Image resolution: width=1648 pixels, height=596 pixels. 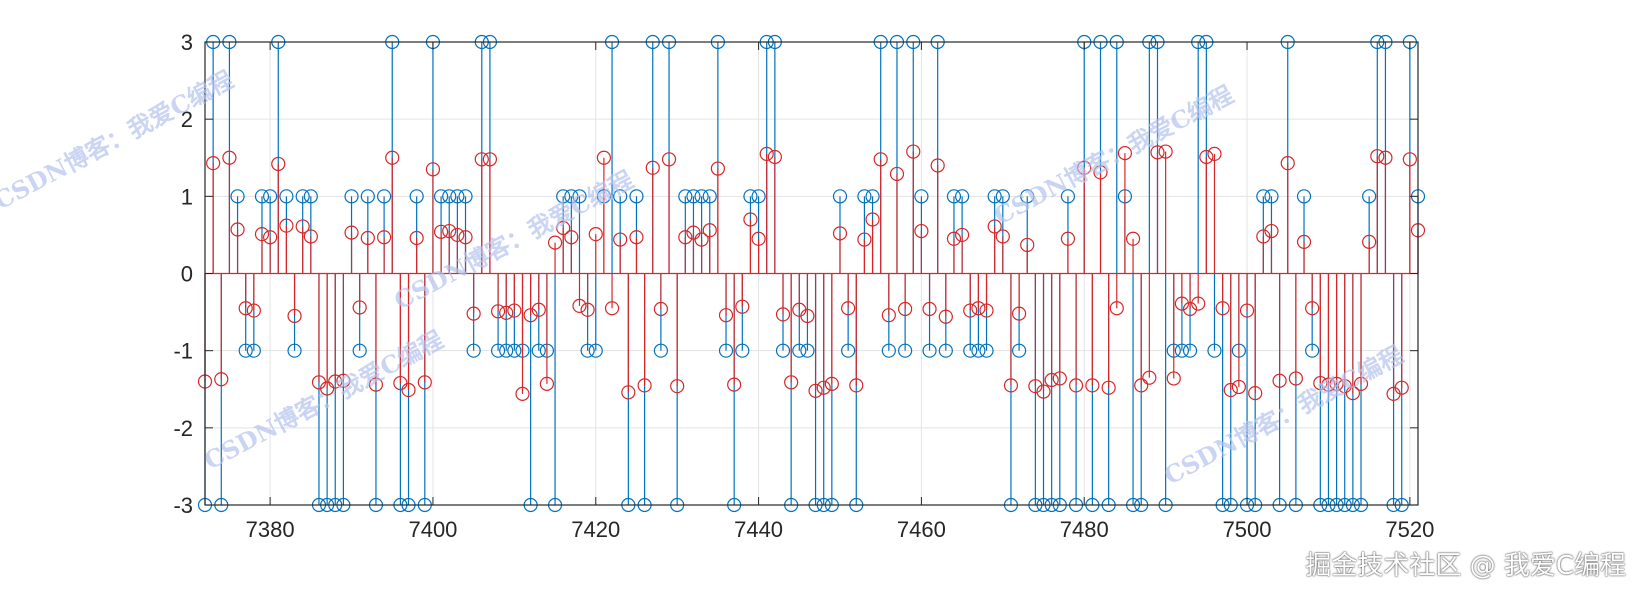 I want to click on x-tick-label: 7400, so click(x=432, y=529).